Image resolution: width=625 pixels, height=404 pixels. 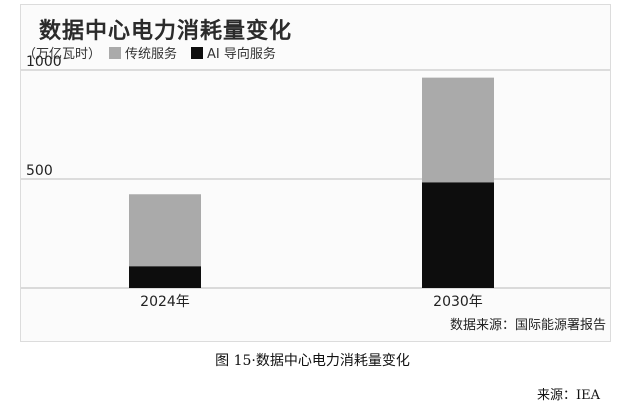 I want to click on legend-label-traditional: 传统服务, so click(x=151, y=54).